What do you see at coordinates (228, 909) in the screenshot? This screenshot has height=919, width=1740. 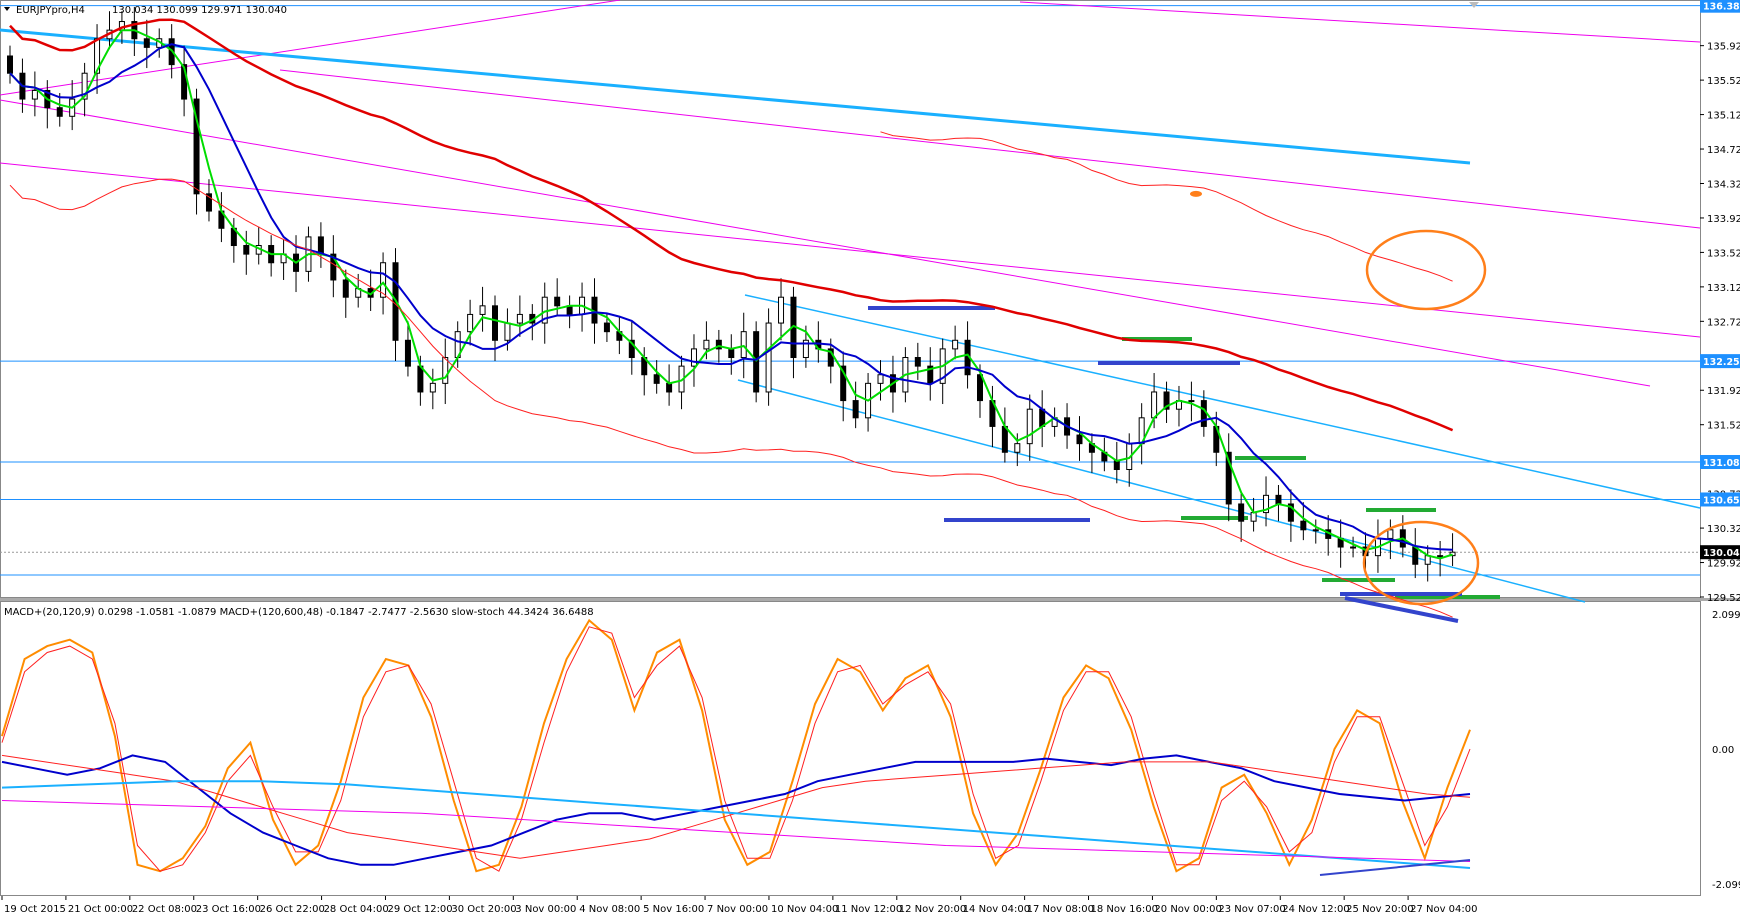 I see `time-tick-label: 23 Oct 16:00` at bounding box center [228, 909].